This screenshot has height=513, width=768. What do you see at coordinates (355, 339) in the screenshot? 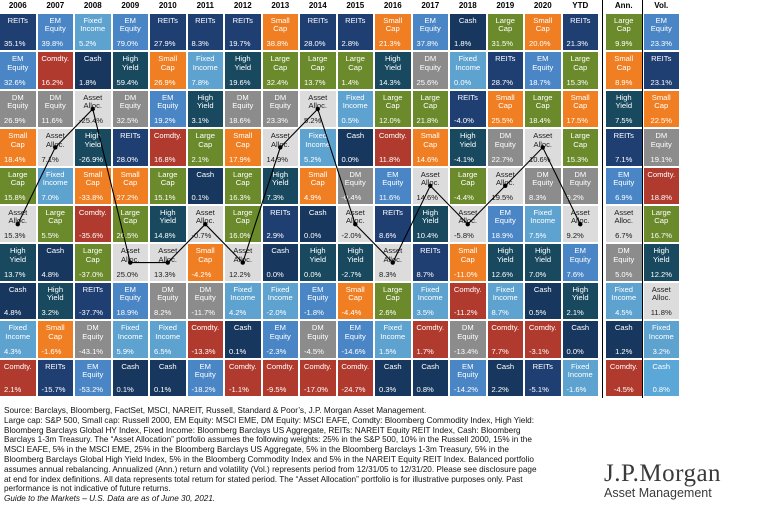
I see `cell-2015-rank-9: EM Equity -14.6%` at bounding box center [355, 339].